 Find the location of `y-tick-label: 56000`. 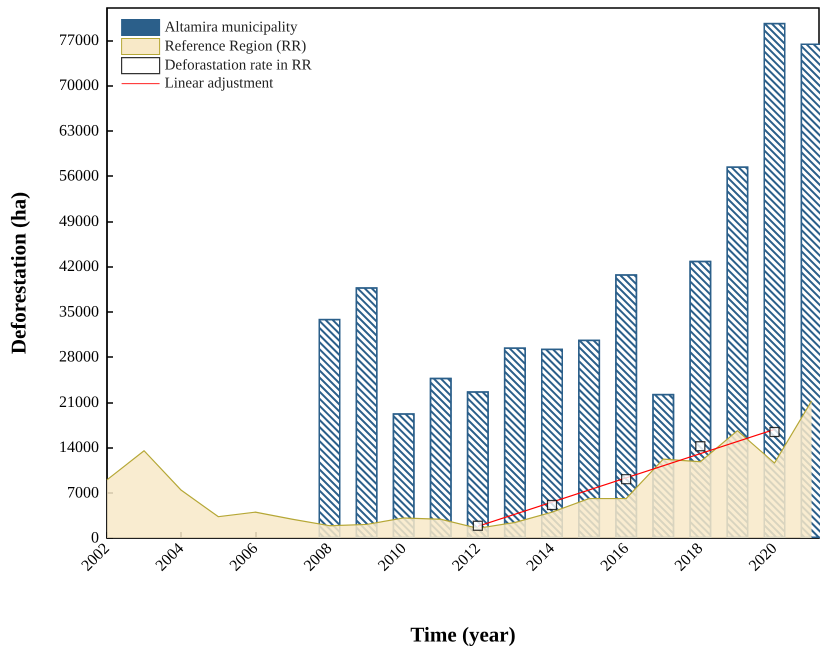

y-tick-label: 56000 is located at coordinates (79, 176).